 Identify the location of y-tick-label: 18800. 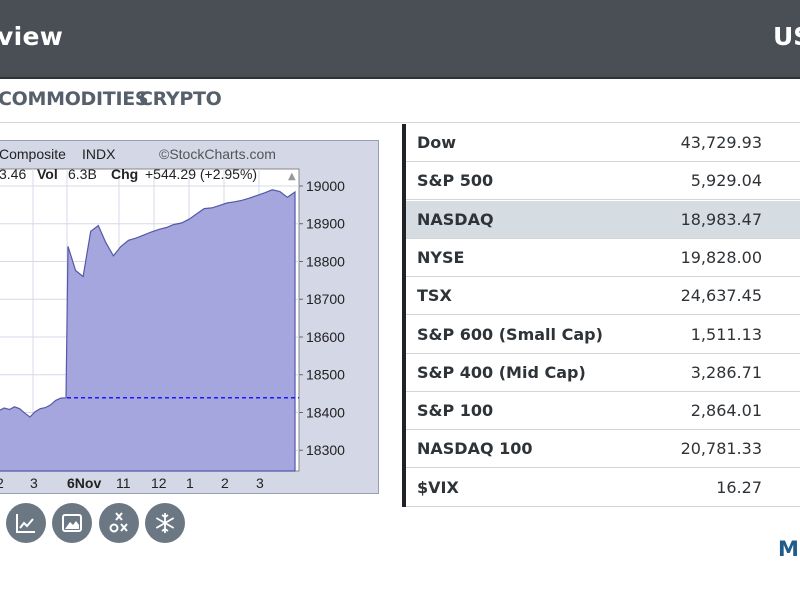
(325, 261).